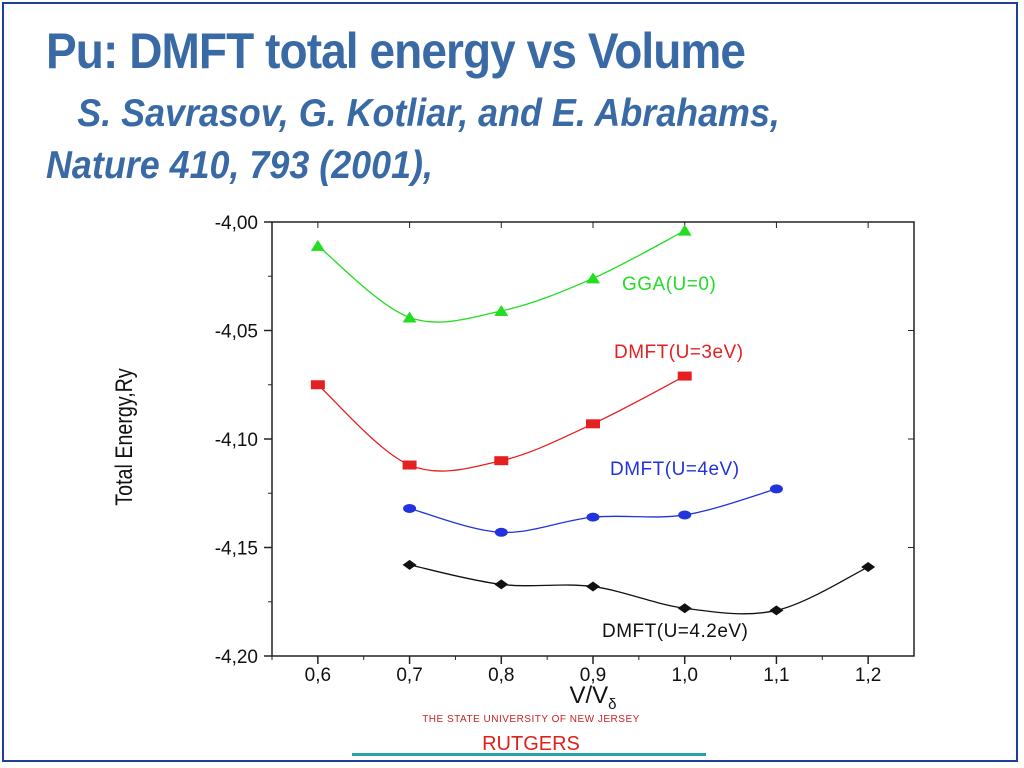 This screenshot has width=1024, height=768. Describe the element at coordinates (501, 675) in the screenshot. I see `x-tick-label: 0,8` at that location.